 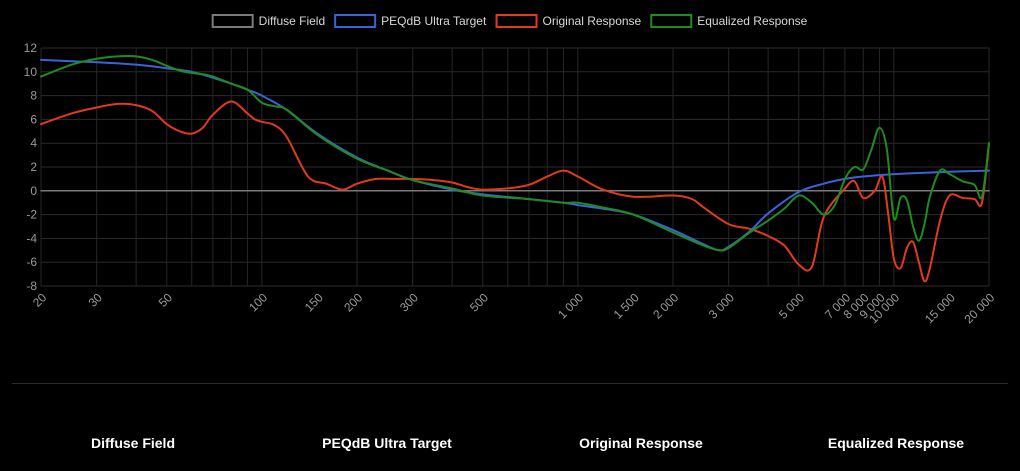 I want to click on x-tick-label: 150, so click(x=314, y=302).